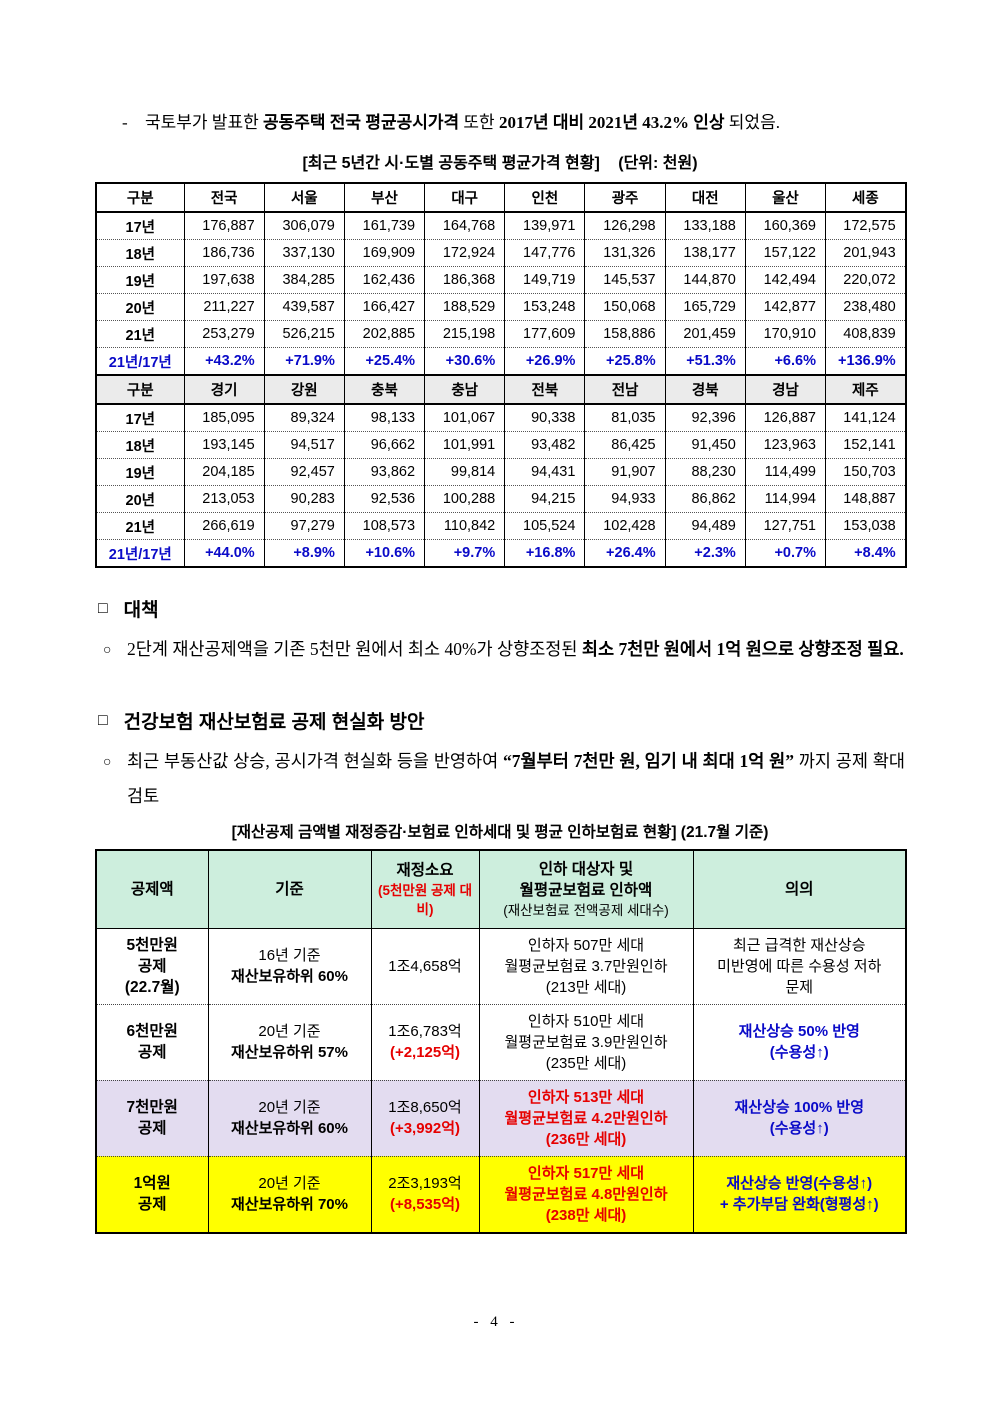  What do you see at coordinates (464, 526) in the screenshot?
I see `price-cell: 110,842` at bounding box center [464, 526].